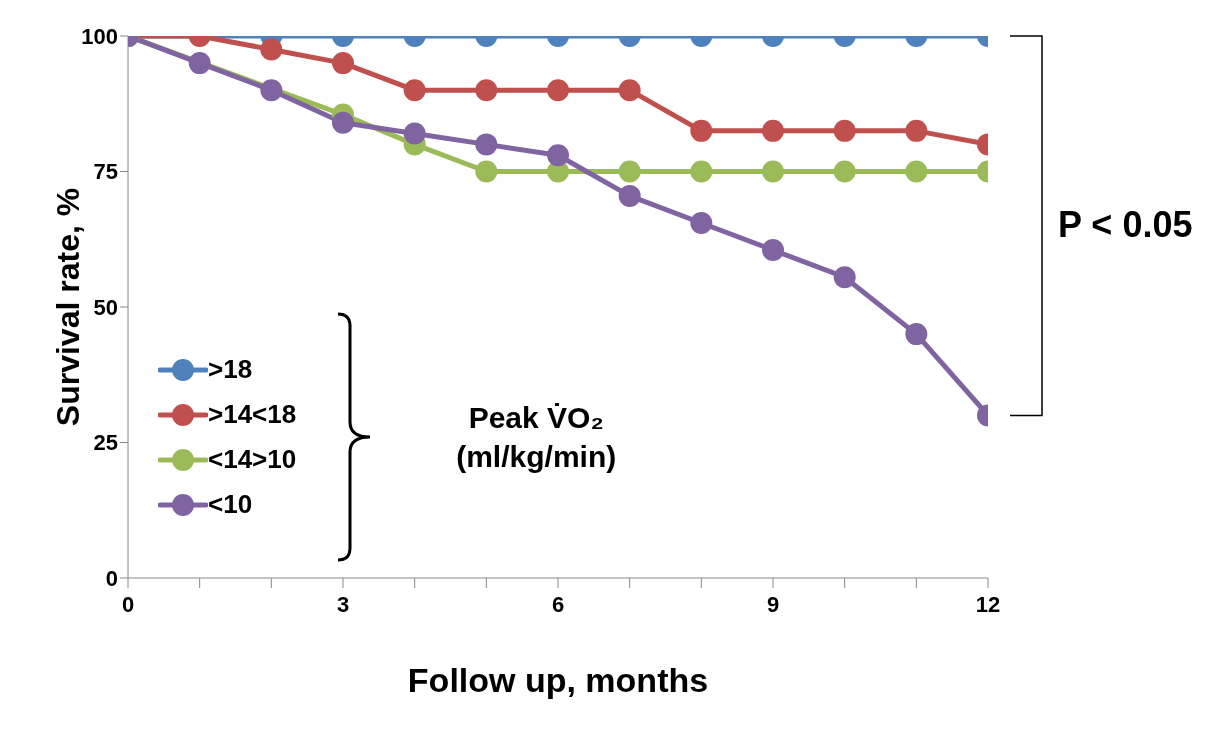  I want to click on x-tick-label: 0, so click(128, 604).